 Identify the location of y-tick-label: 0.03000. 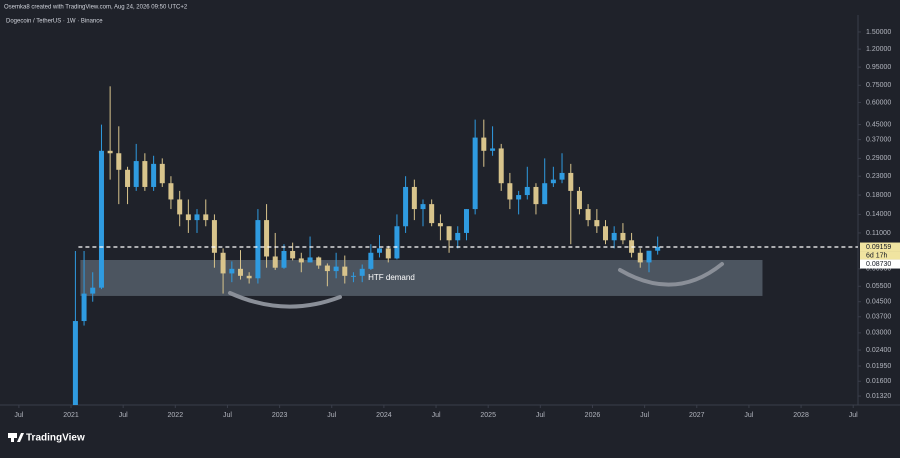
(878, 333).